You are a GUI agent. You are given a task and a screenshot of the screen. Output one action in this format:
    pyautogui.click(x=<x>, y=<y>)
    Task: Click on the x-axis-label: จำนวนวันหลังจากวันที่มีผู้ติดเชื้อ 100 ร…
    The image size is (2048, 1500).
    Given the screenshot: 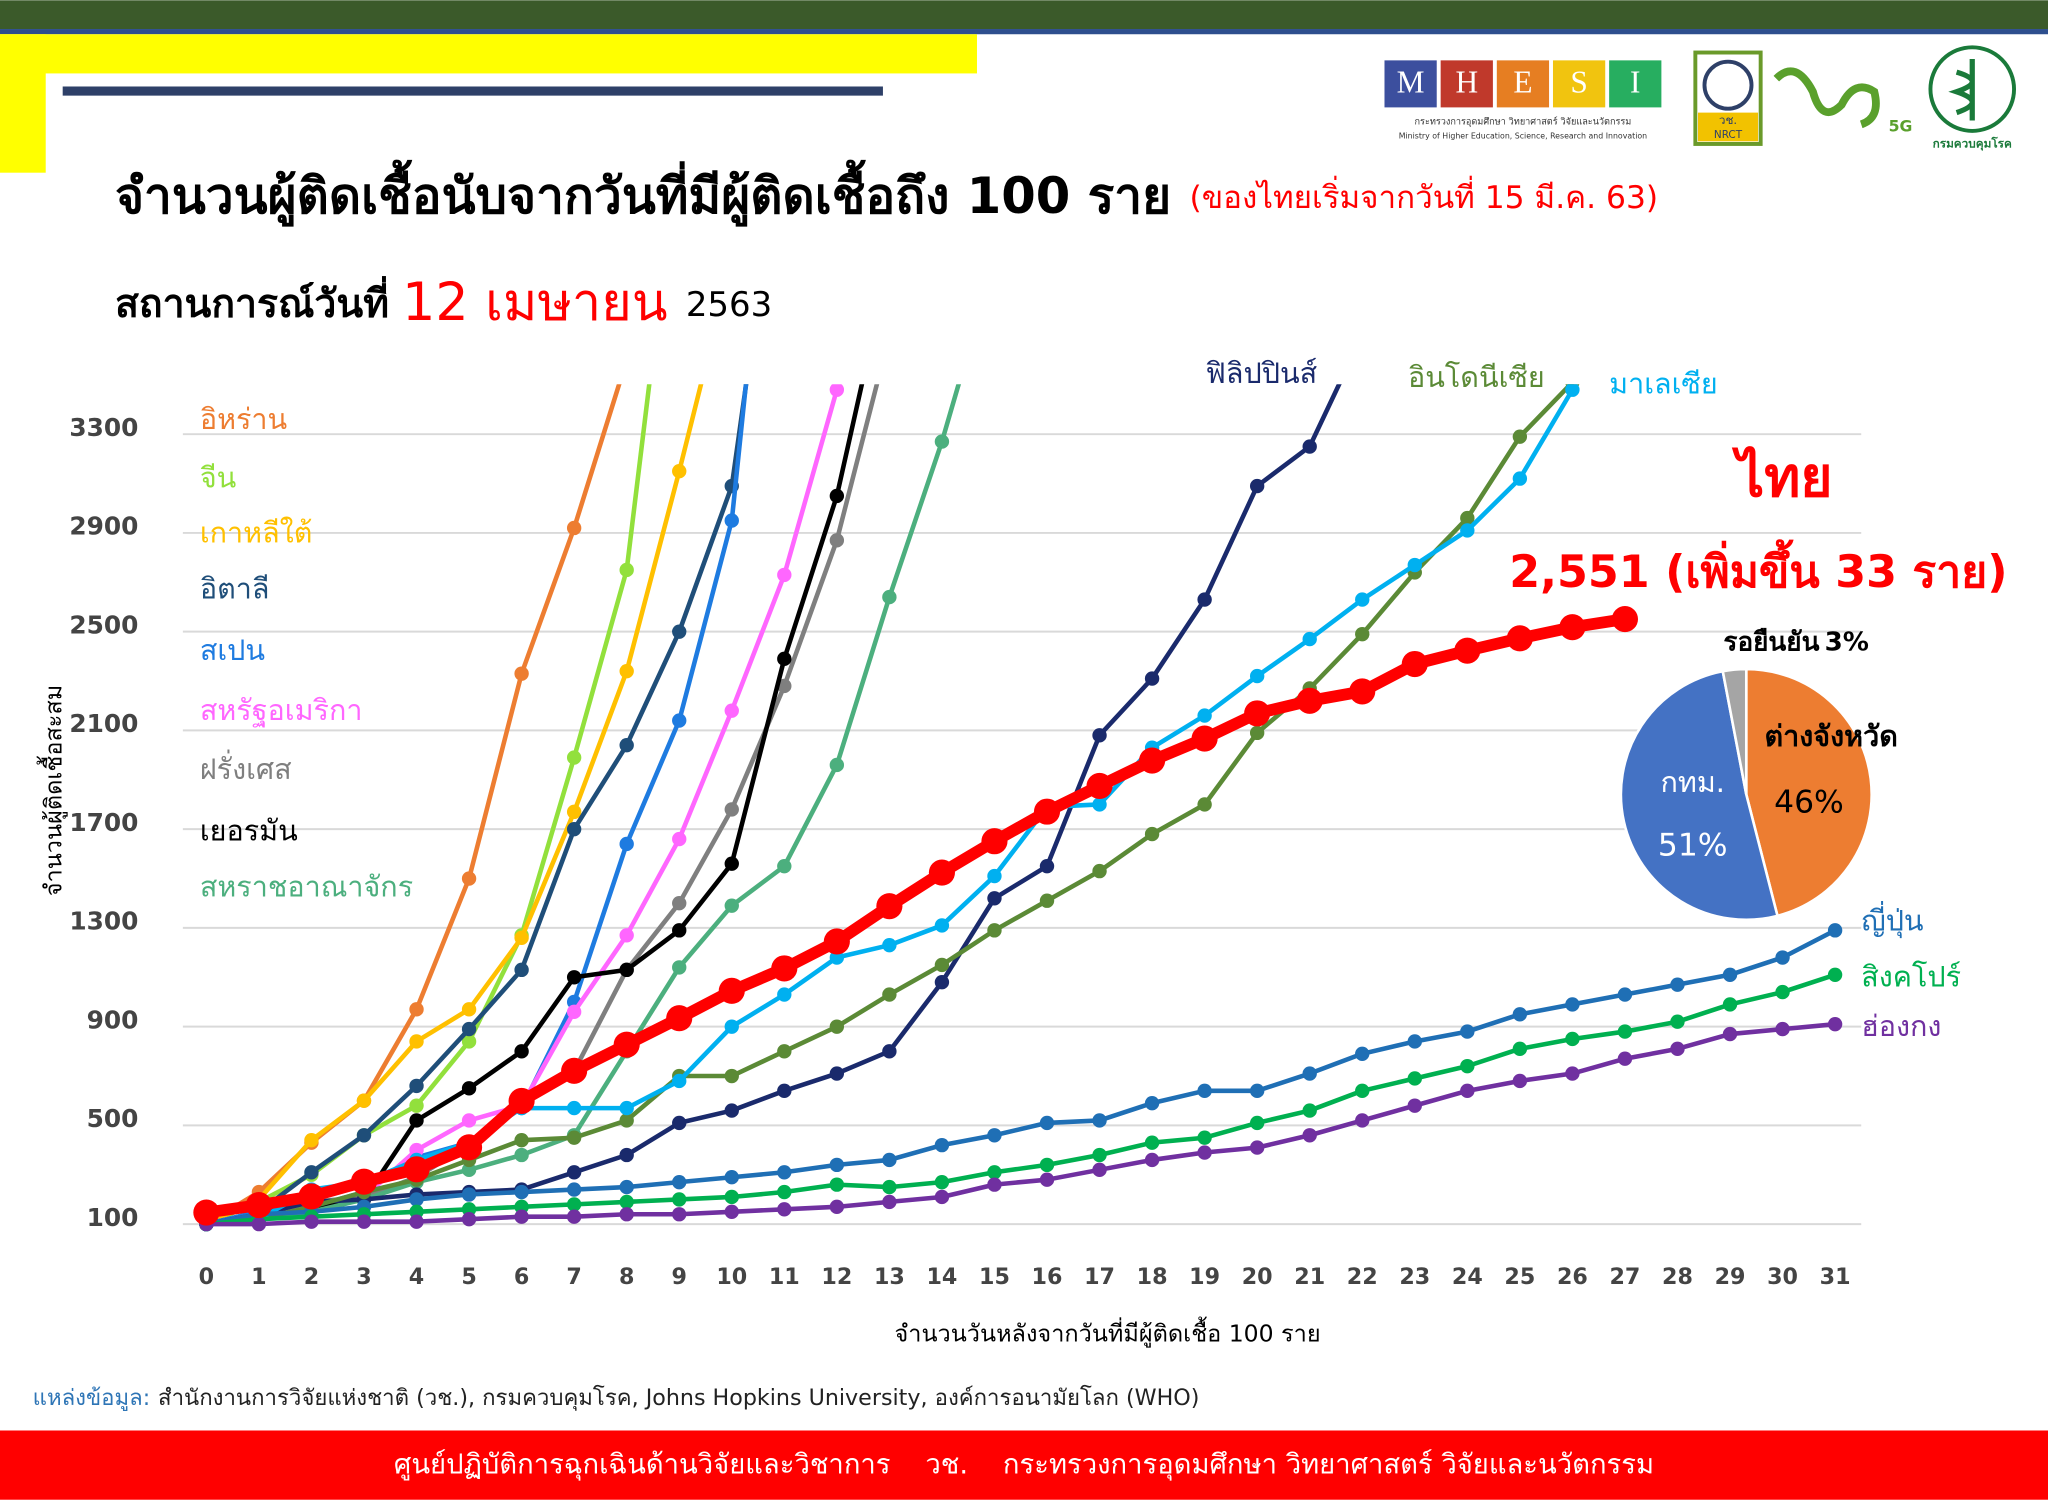 What is the action you would take?
    pyautogui.click(x=1108, y=1333)
    